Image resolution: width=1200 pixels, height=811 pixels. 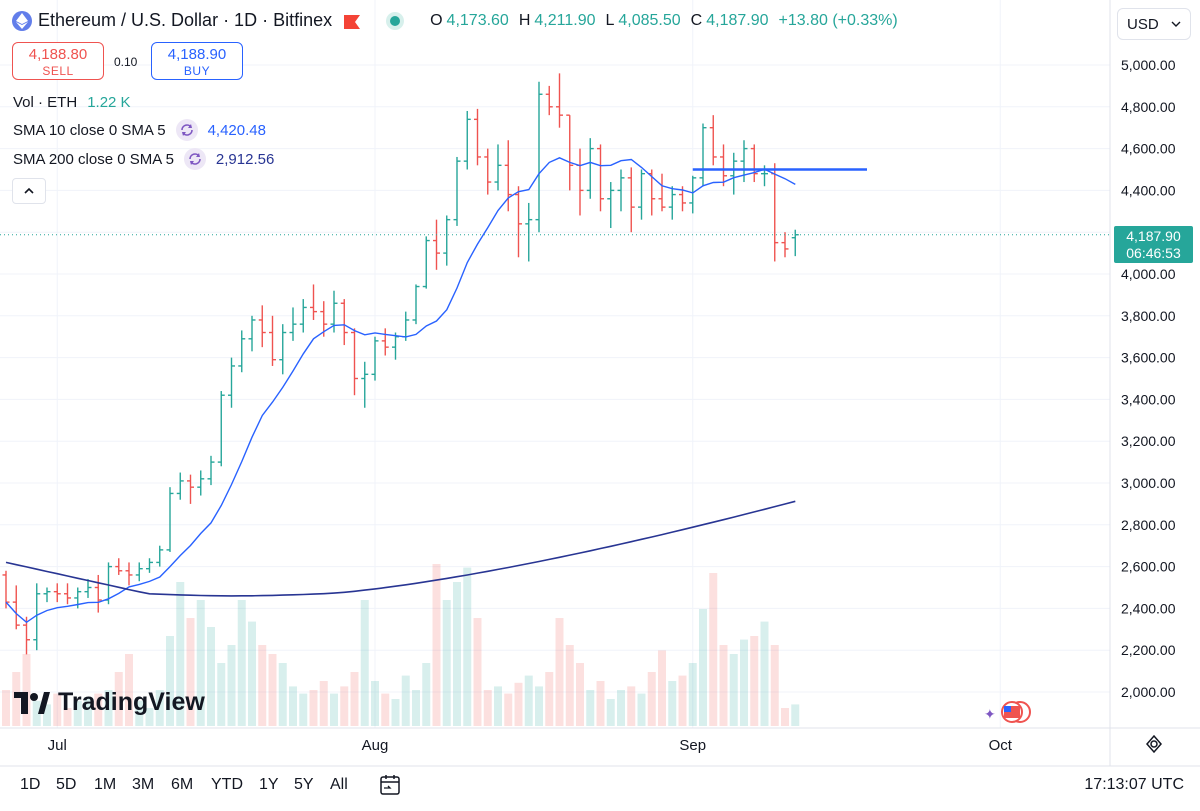 I want to click on high-value: 4,211.90, so click(x=565, y=20).